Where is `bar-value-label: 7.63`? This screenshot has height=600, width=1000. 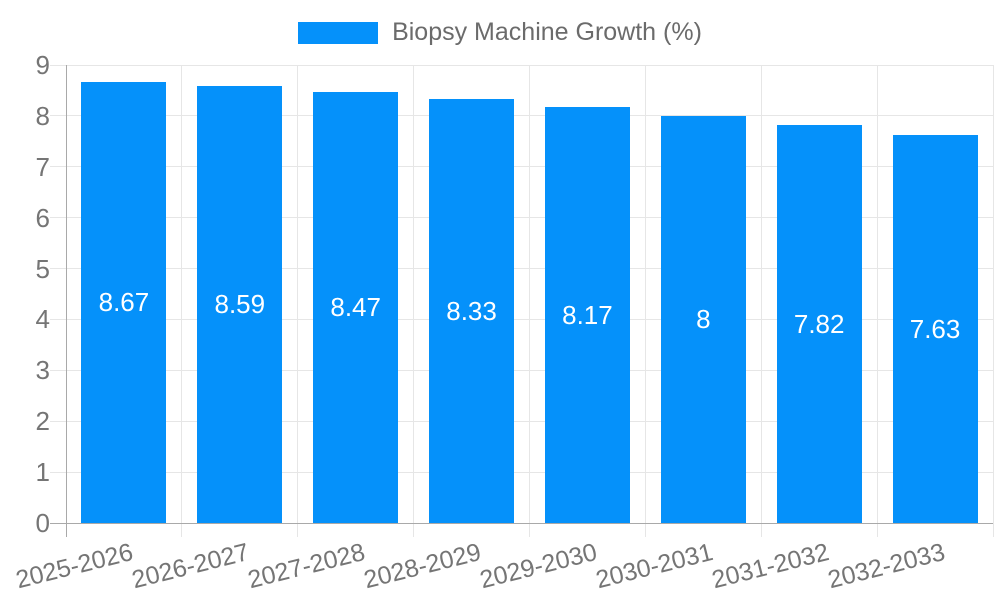 bar-value-label: 7.63 is located at coordinates (935, 328).